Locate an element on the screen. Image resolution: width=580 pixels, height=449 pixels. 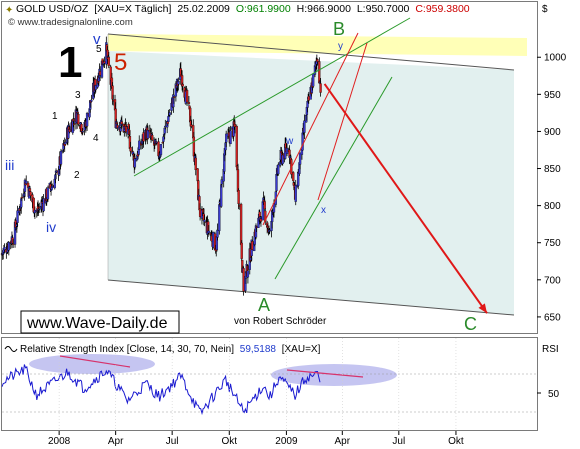
rsi-line is located at coordinates (161, 390).